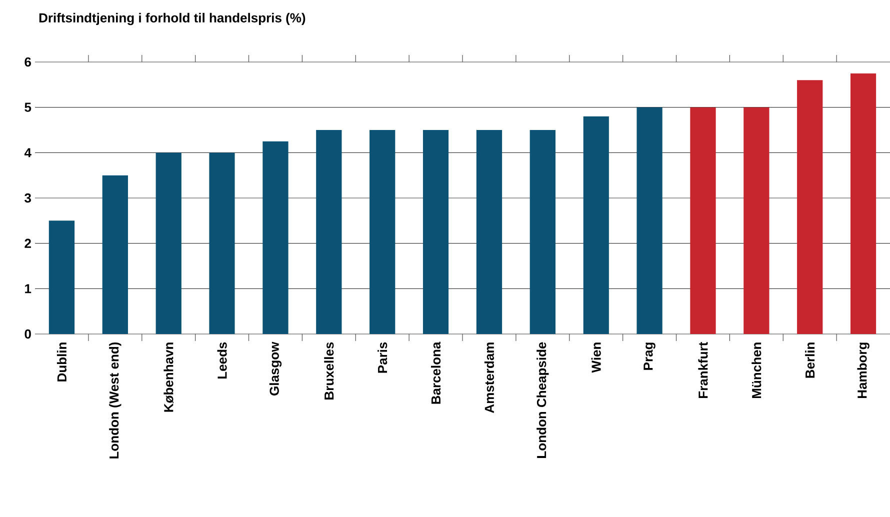 The width and height of the screenshot is (890, 517). I want to click on x-tick-label: Glasgow, so click(275, 369).